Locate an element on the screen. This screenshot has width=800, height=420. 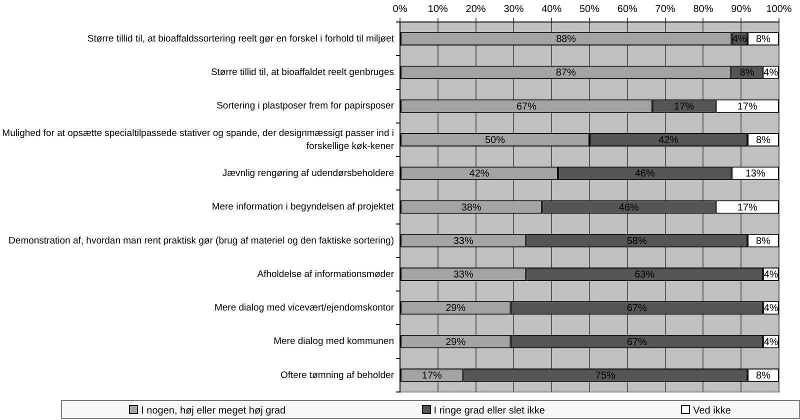
y-tick-label: Større tillid til, at bioaffaldssortering reelt gør en forskel i forhold til miljøet is located at coordinates (240, 38).